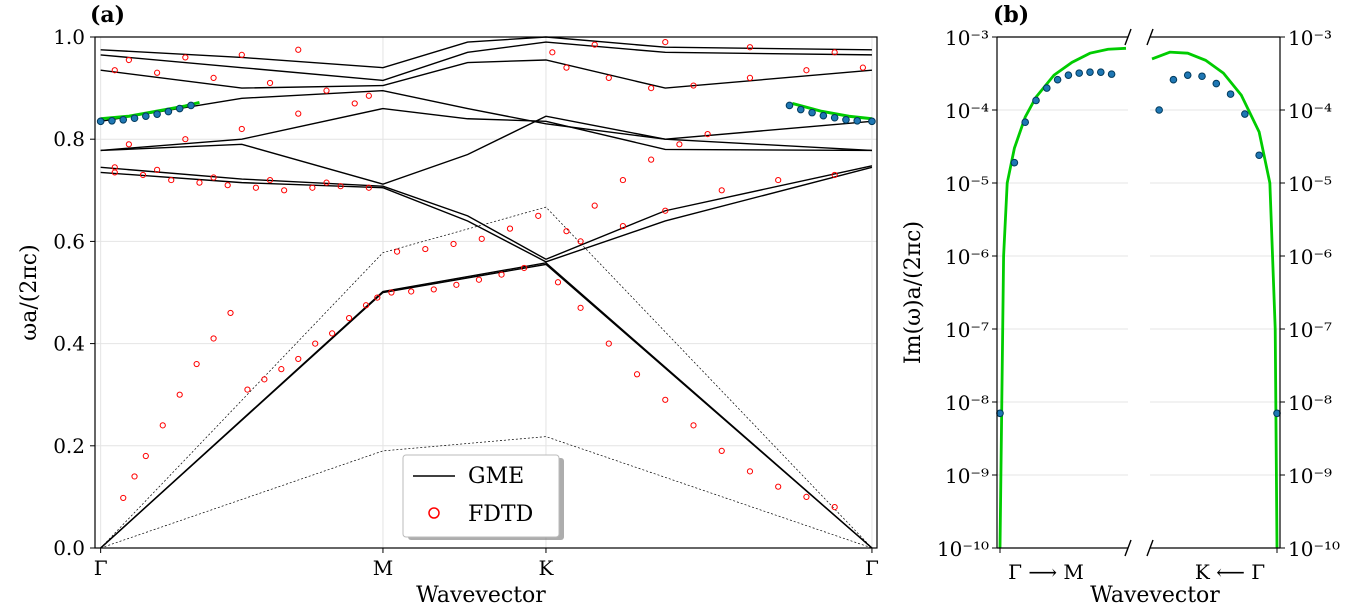  Describe the element at coordinates (434, 513) in the screenshot. I see `legend-fdtd-swatch` at that location.